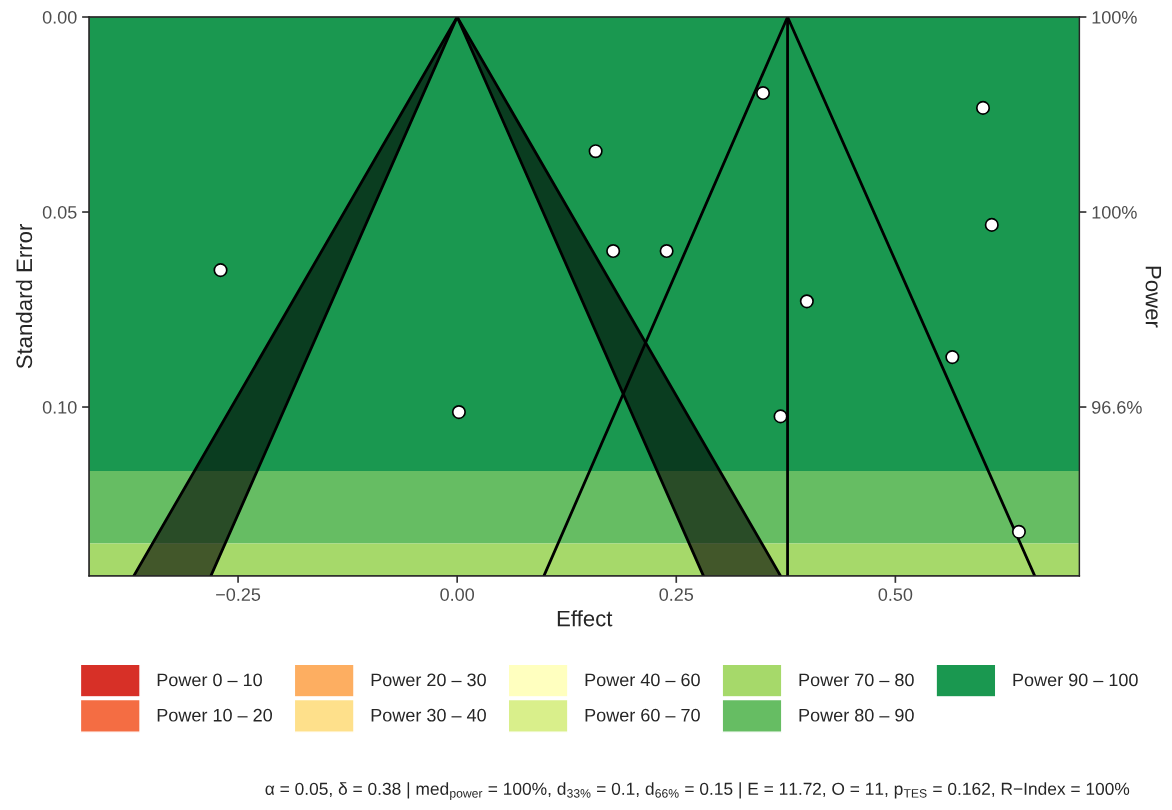 The height and width of the screenshot is (810, 1172). I want to click on y-tick-label: 0.10, so click(59, 407).